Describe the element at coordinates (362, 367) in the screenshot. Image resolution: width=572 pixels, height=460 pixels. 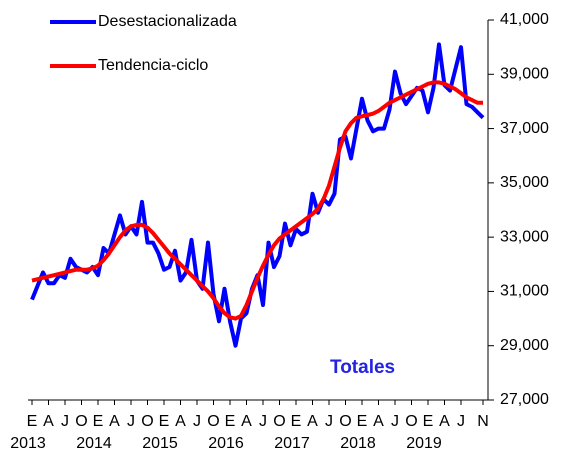
I see `annotation: Totales` at that location.